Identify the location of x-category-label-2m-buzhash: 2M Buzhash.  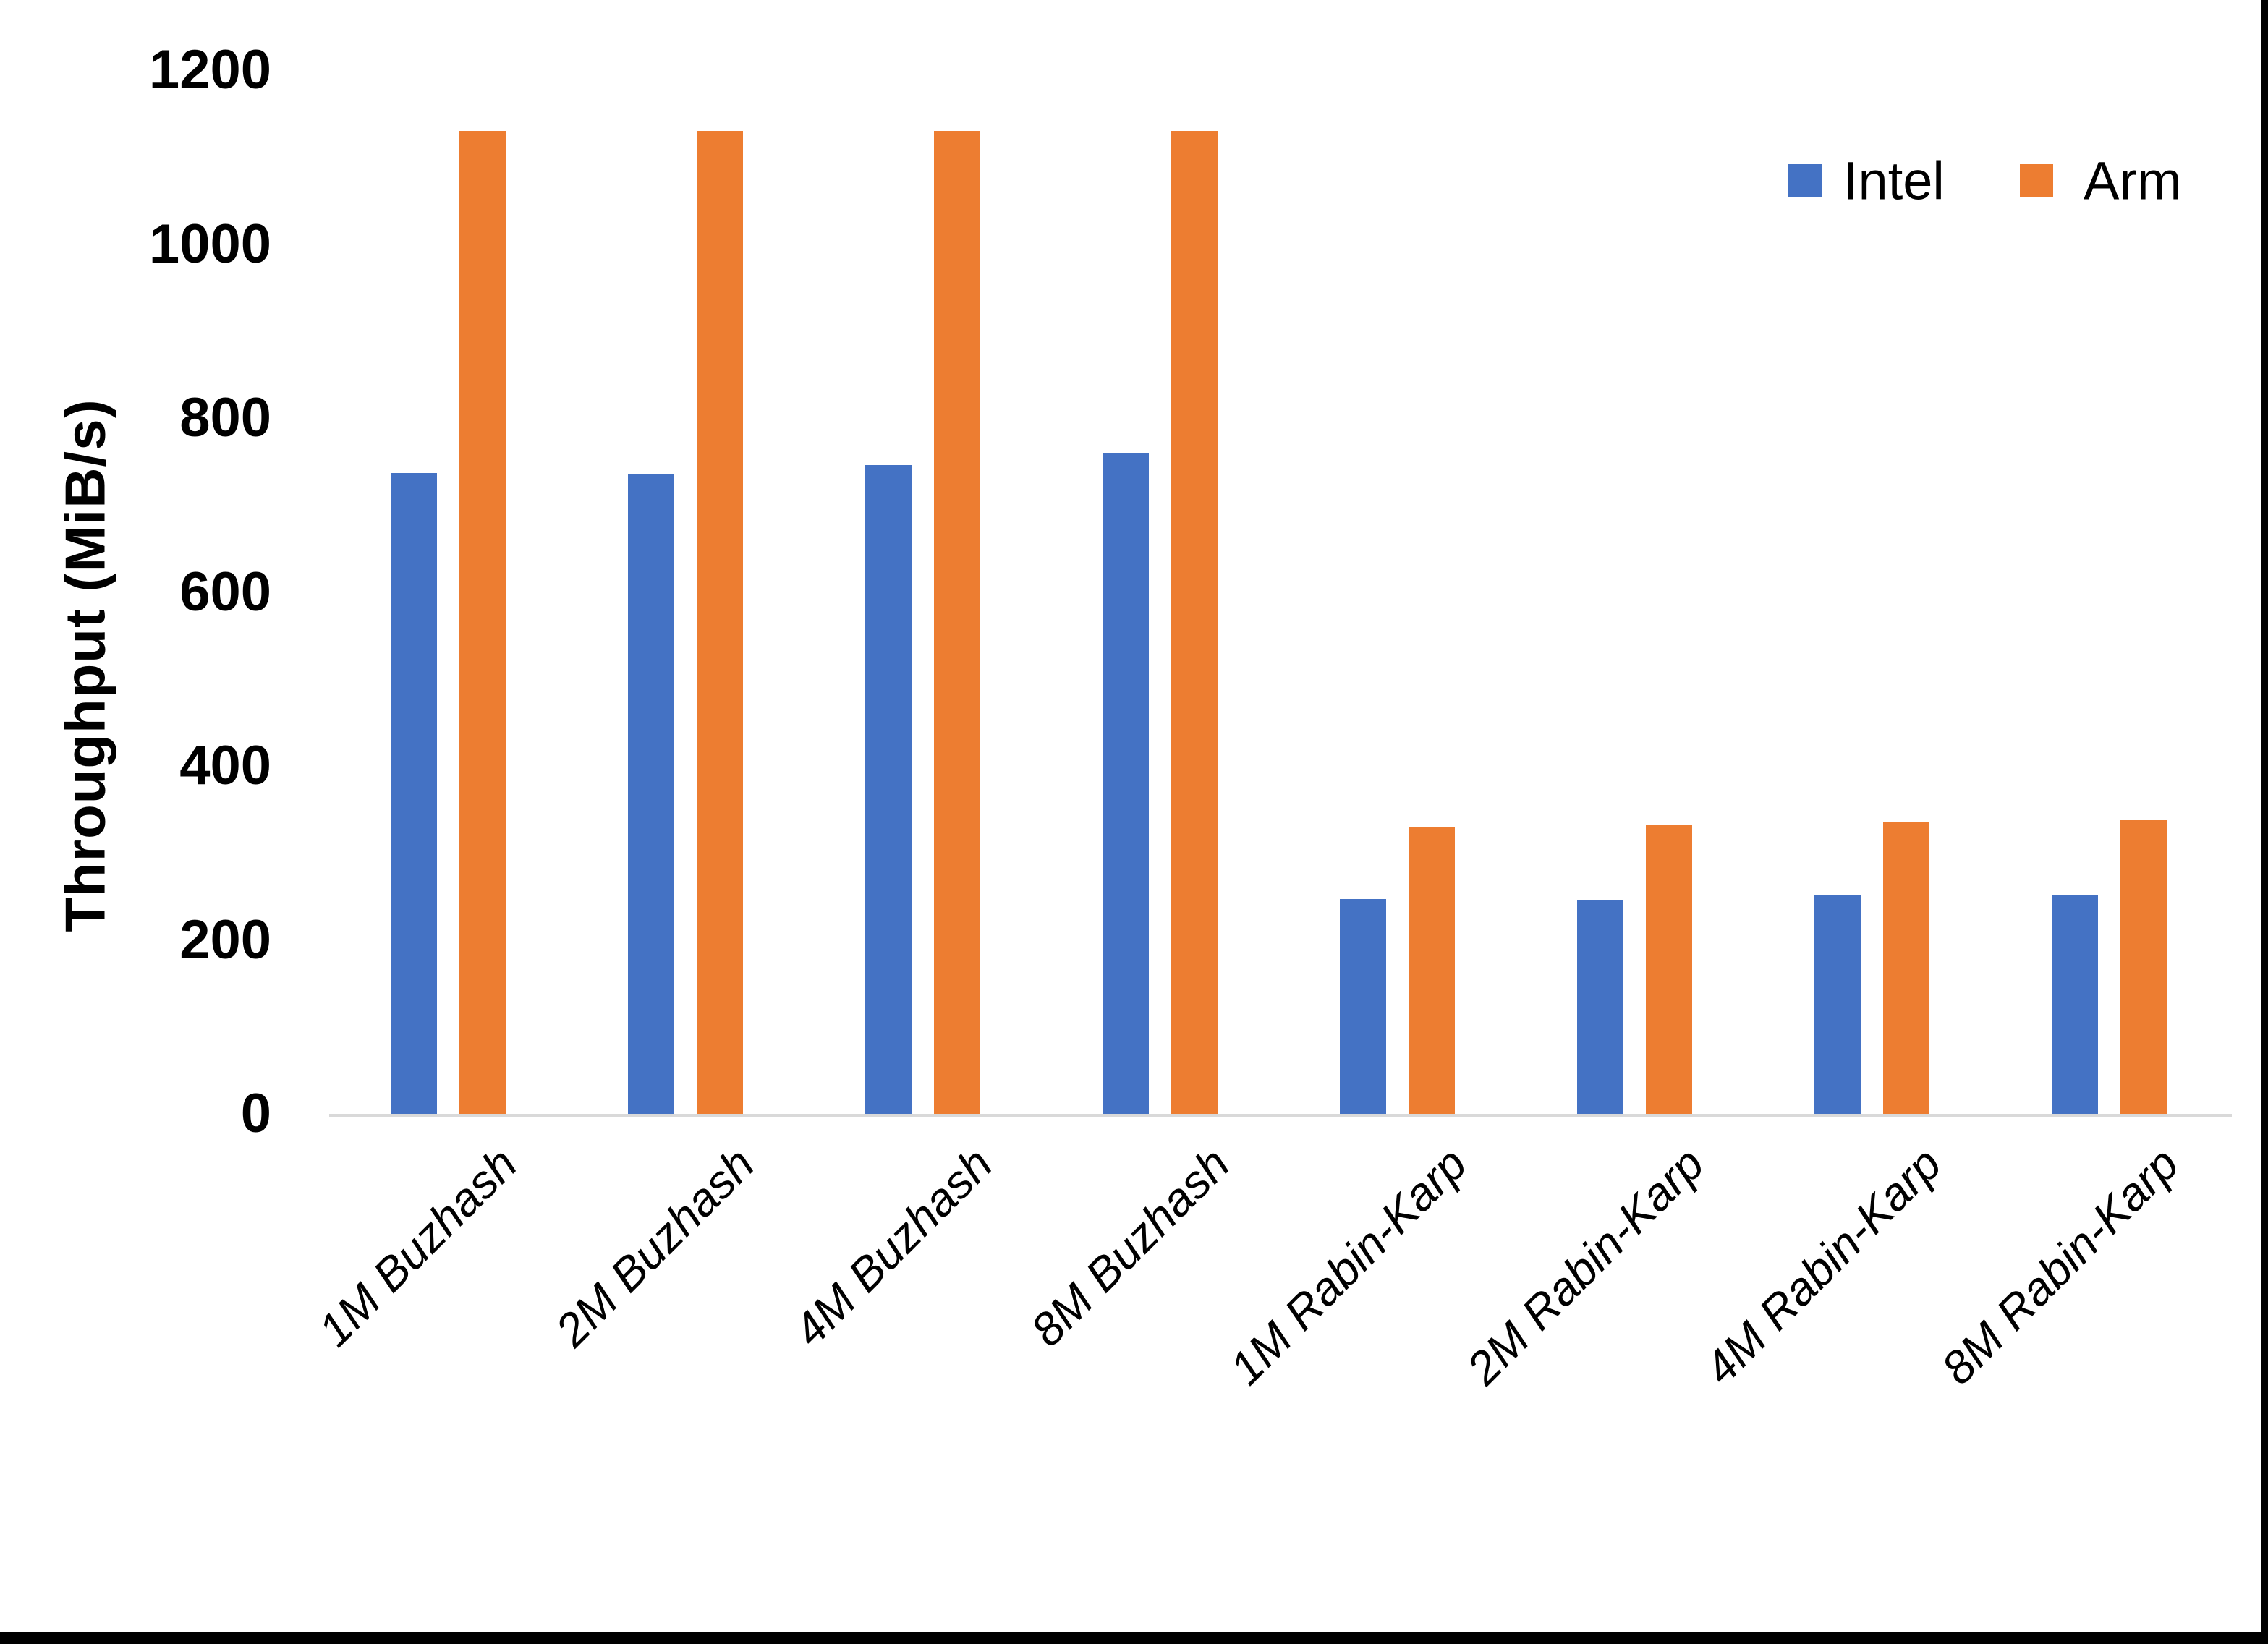
(655, 1247).